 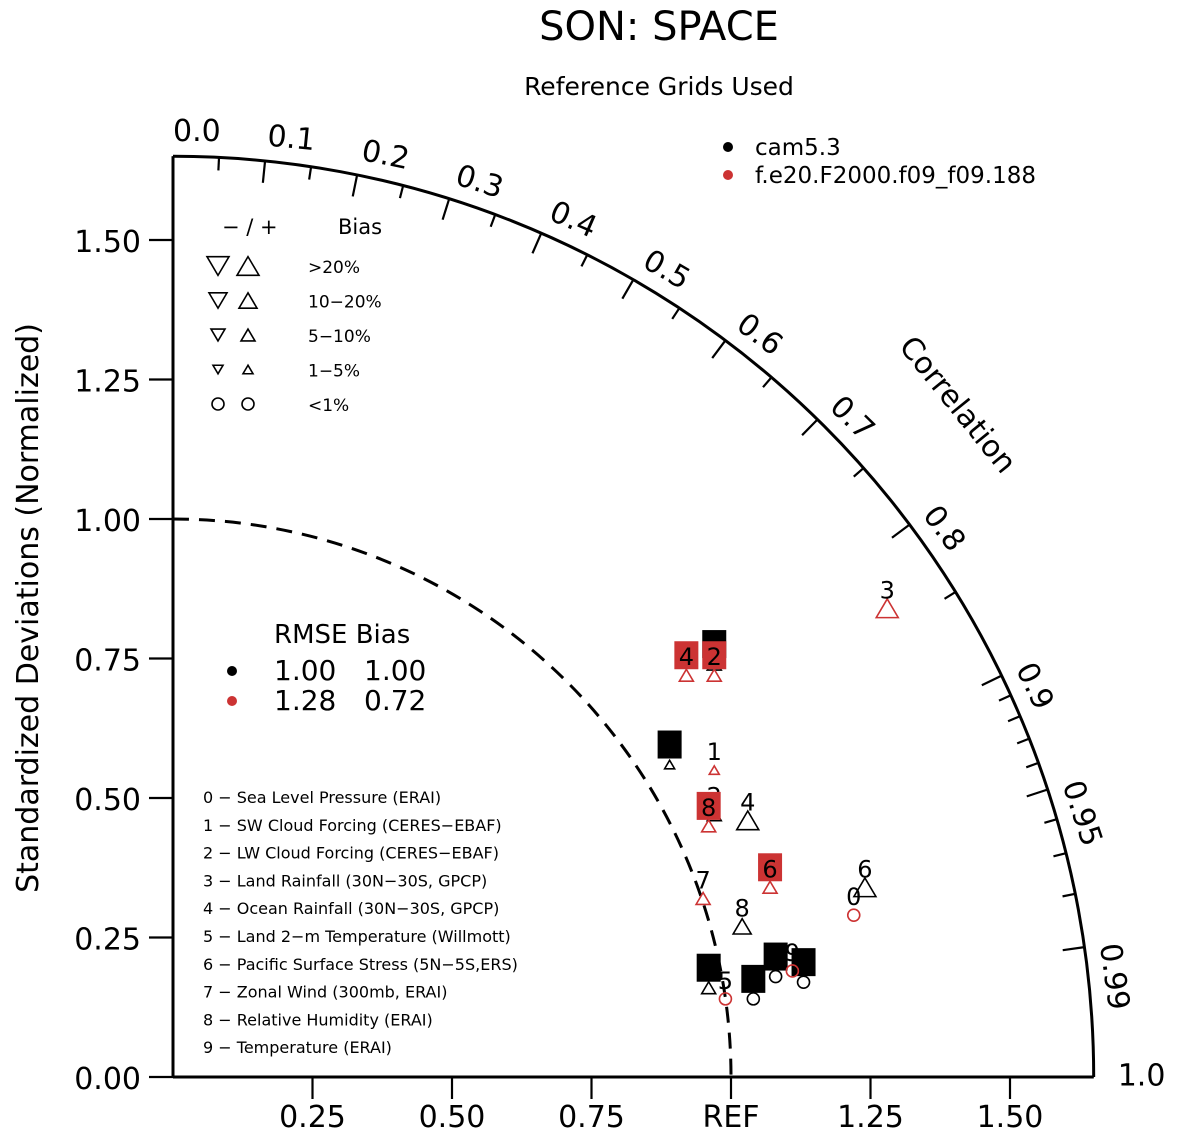 What do you see at coordinates (659, 86) in the screenshot?
I see `chart-subtitle: Reference Grids Used` at bounding box center [659, 86].